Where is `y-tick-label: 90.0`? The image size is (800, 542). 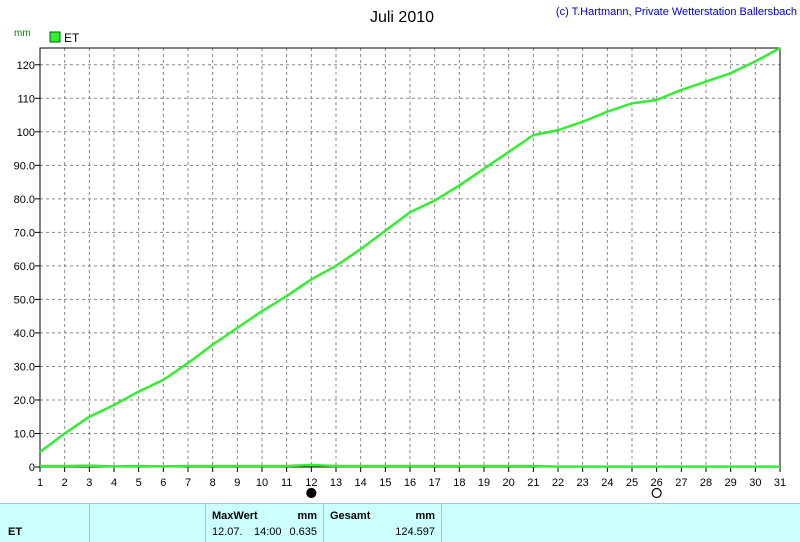 y-tick-label: 90.0 is located at coordinates (24, 166).